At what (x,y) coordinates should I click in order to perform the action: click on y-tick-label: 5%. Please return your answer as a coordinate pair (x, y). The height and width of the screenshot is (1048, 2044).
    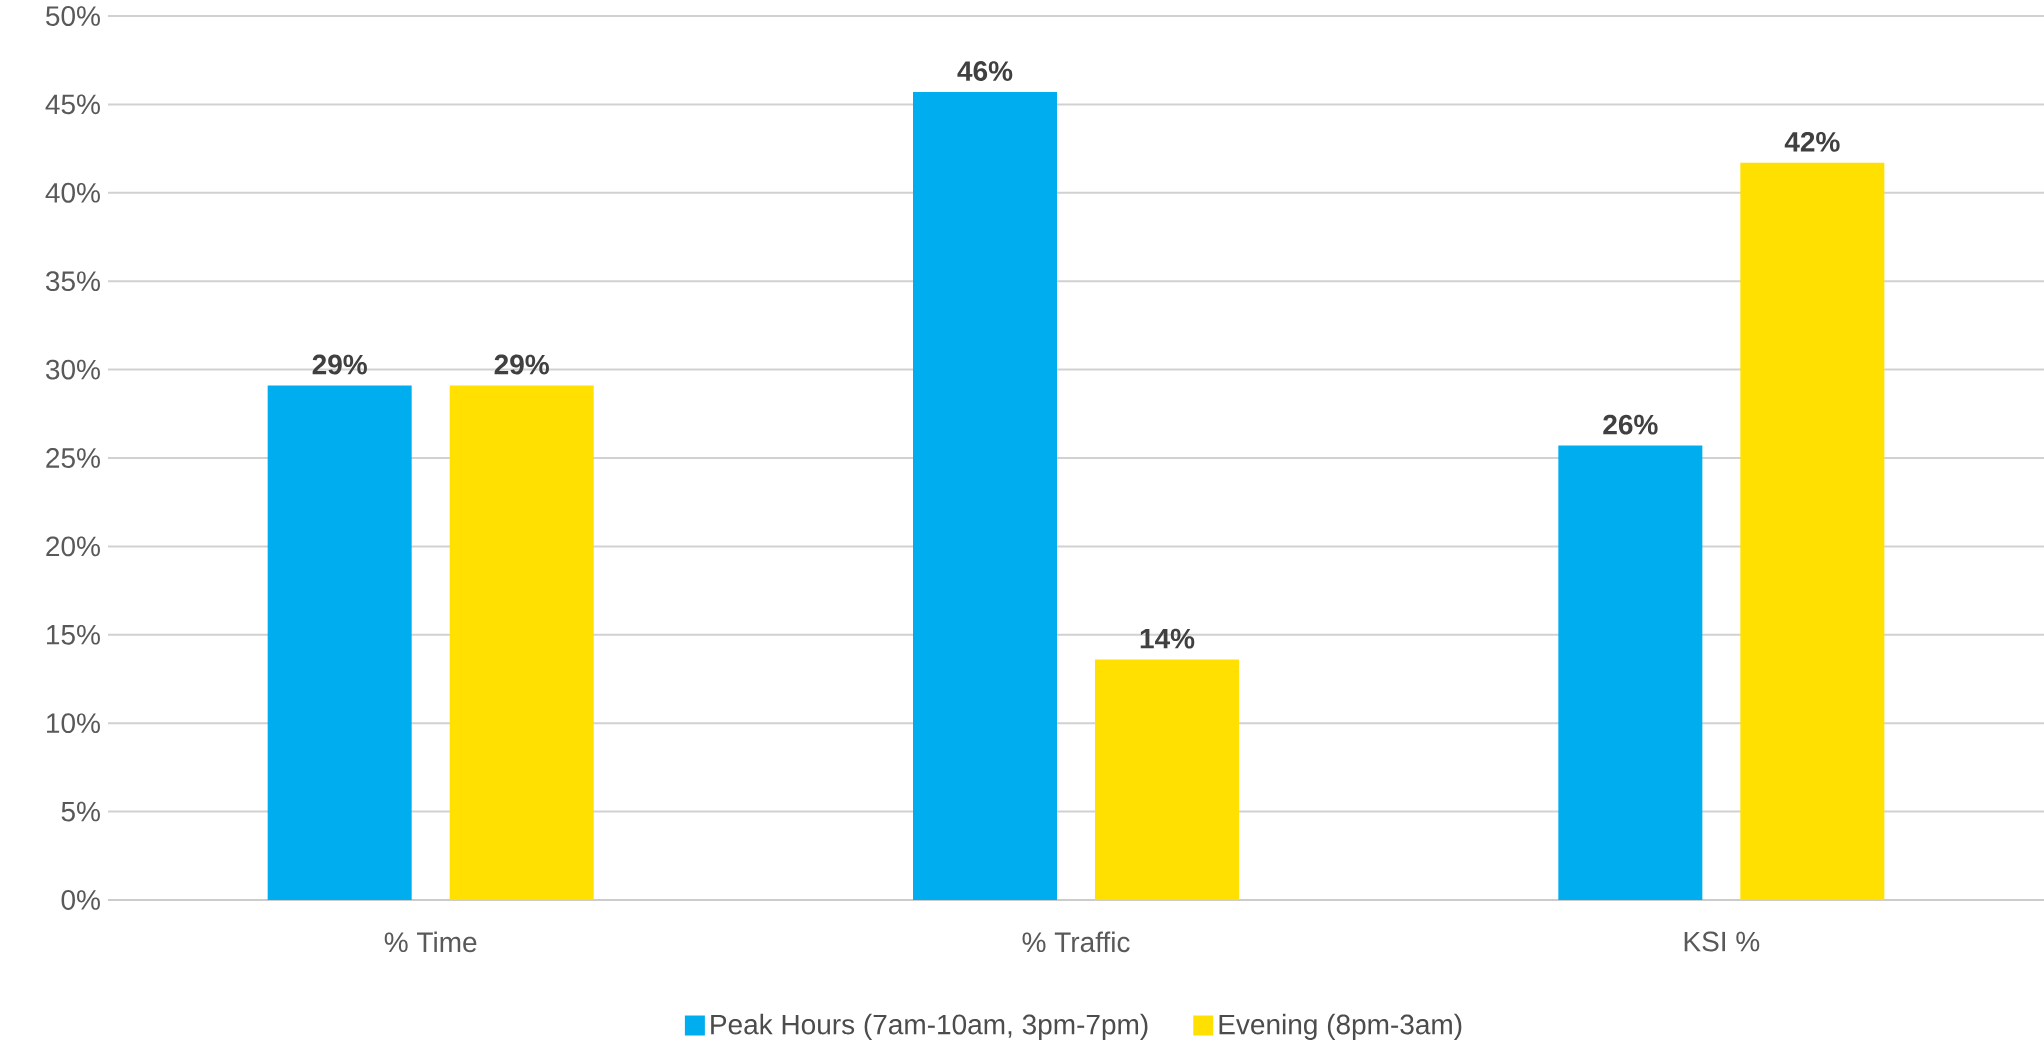
    Looking at the image, I should click on (80, 811).